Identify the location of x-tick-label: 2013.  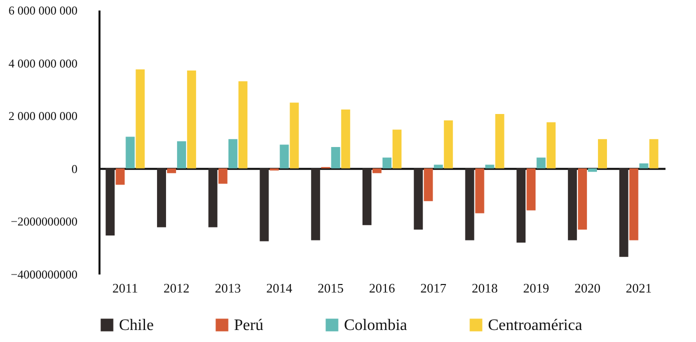
(227, 288).